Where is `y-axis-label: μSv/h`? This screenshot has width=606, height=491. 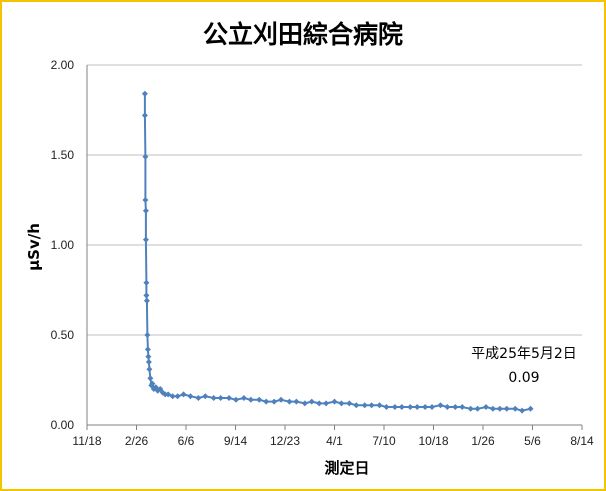 y-axis-label: μSv/h is located at coordinates (34, 247).